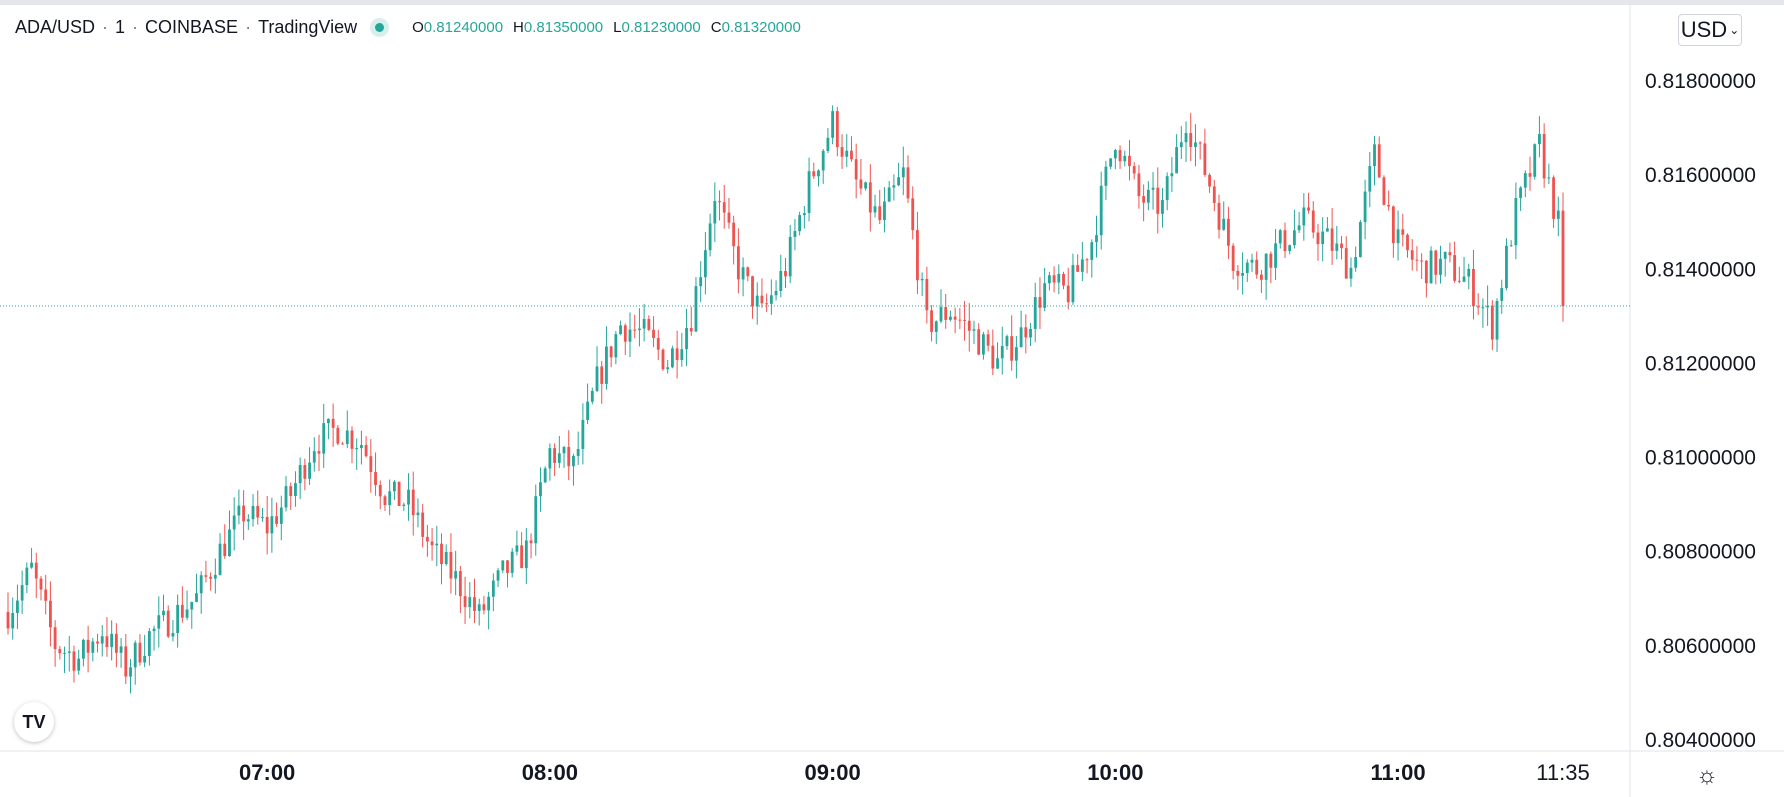  Describe the element at coordinates (1710, 30) in the screenshot. I see `currency-button: USD ⌄` at that location.